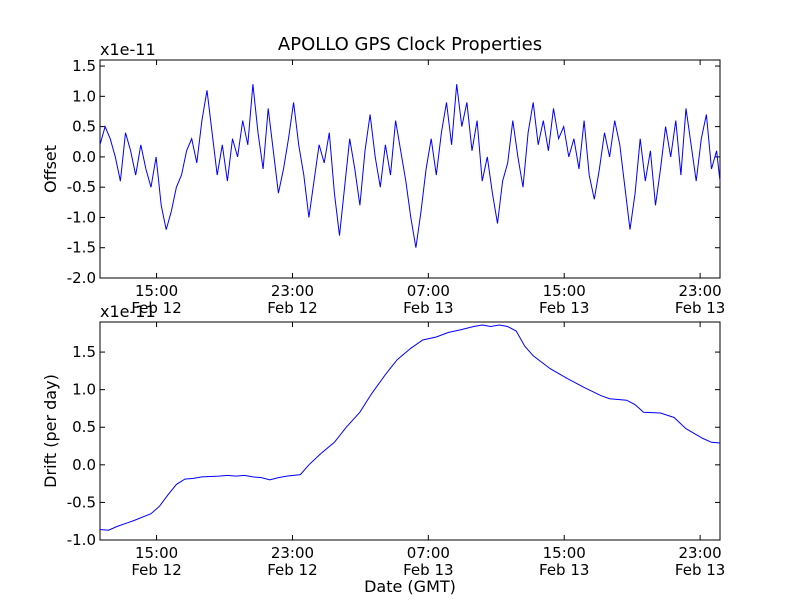  Describe the element at coordinates (128, 49) in the screenshot. I see `offset-multiplier-label: x1e-11` at that location.